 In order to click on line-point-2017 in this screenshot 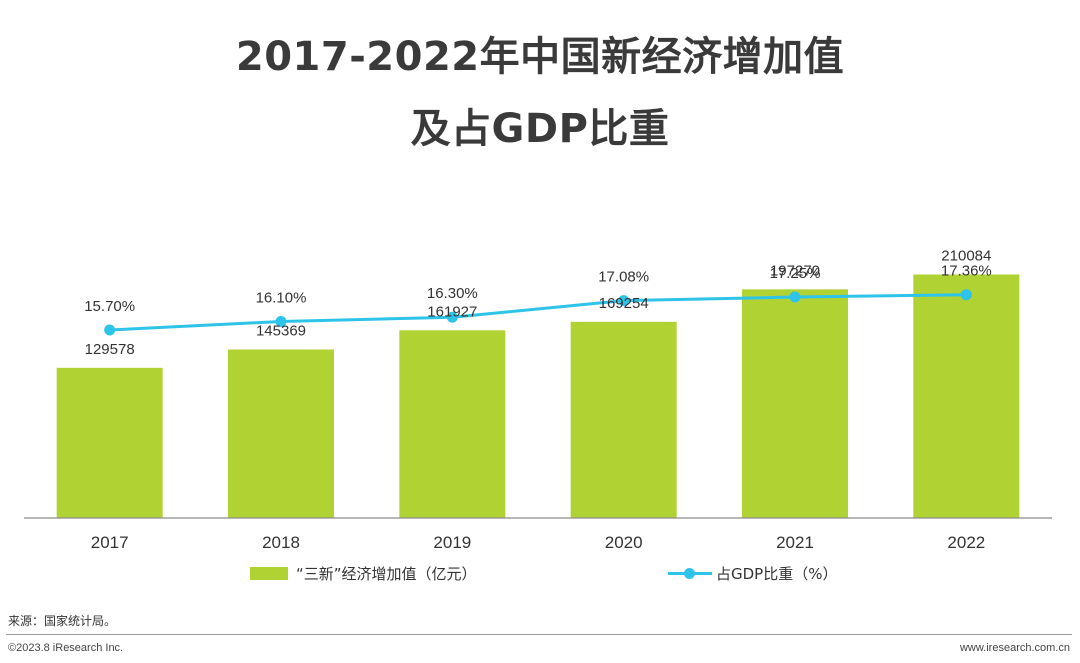, I will do `click(110, 330)`.